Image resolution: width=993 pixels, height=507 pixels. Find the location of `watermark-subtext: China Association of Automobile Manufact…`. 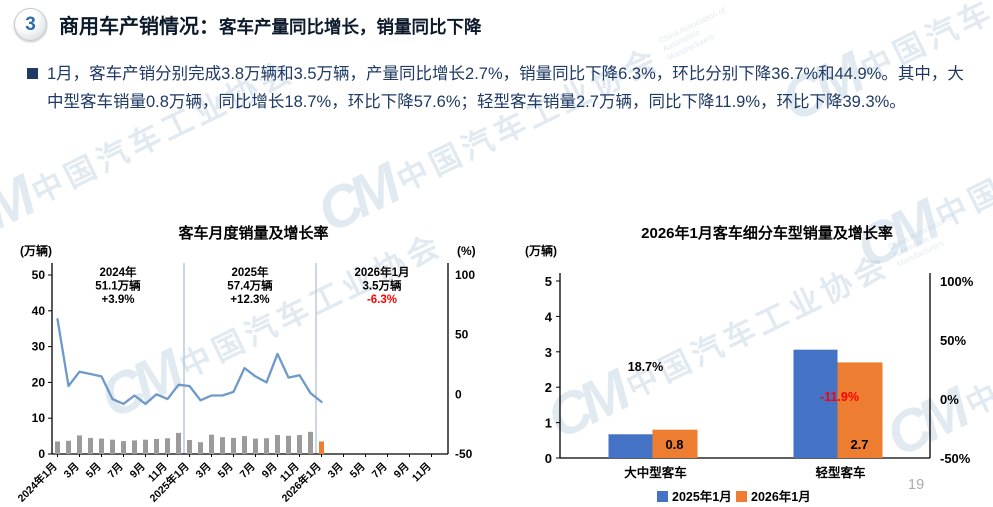

watermark-subtext: China Association of Automobile Manufact… is located at coordinates (692, 34).